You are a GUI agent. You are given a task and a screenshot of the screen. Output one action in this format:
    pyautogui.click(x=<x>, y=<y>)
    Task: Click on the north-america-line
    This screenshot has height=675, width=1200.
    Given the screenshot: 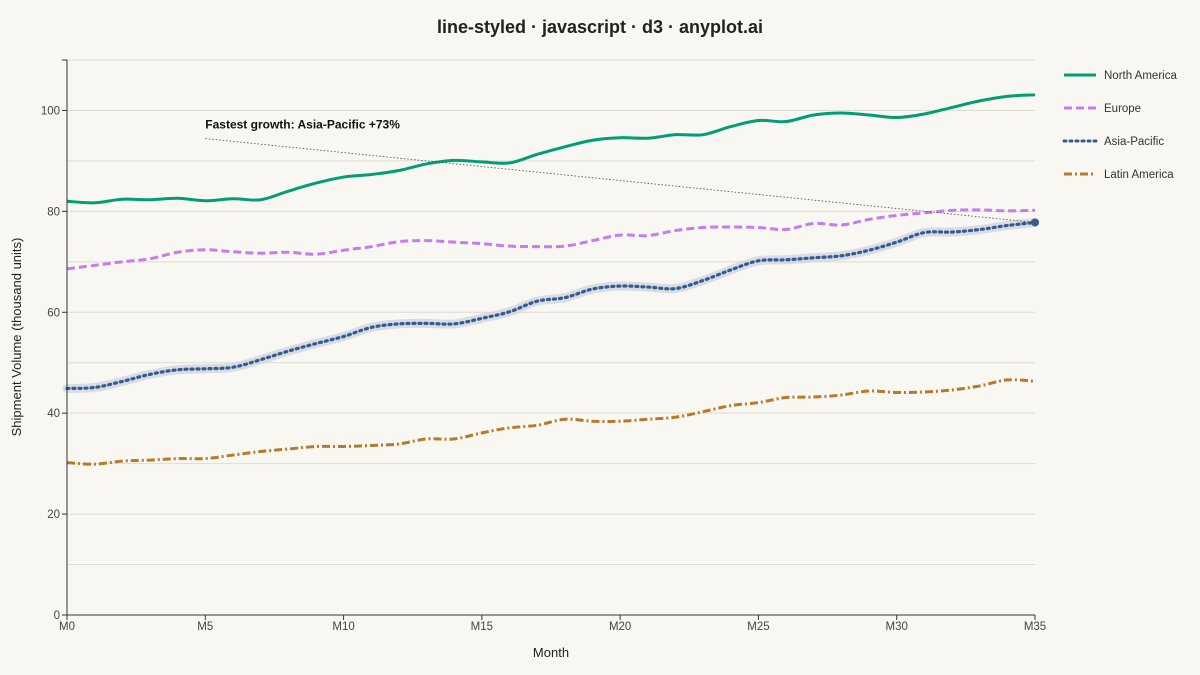 What is the action you would take?
    pyautogui.click(x=551, y=149)
    